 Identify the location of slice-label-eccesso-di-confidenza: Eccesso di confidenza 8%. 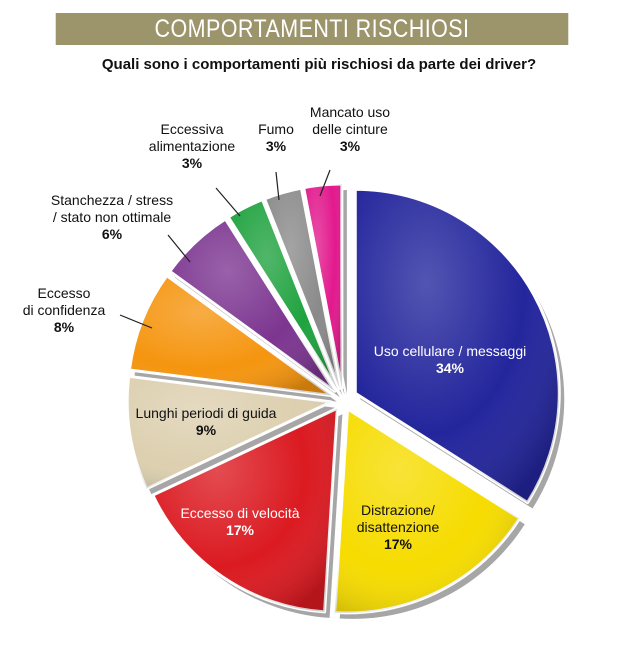
(64, 310).